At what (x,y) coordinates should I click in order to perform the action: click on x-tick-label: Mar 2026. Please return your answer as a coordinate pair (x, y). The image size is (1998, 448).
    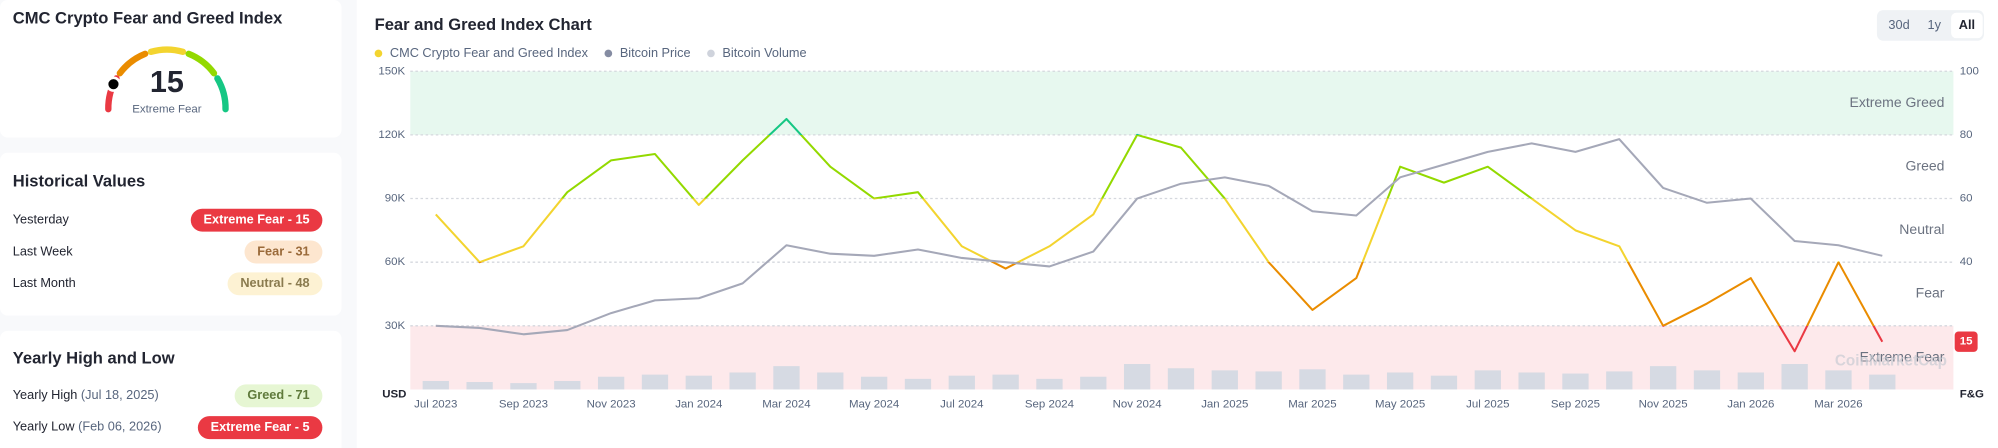
    Looking at the image, I should click on (1838, 405).